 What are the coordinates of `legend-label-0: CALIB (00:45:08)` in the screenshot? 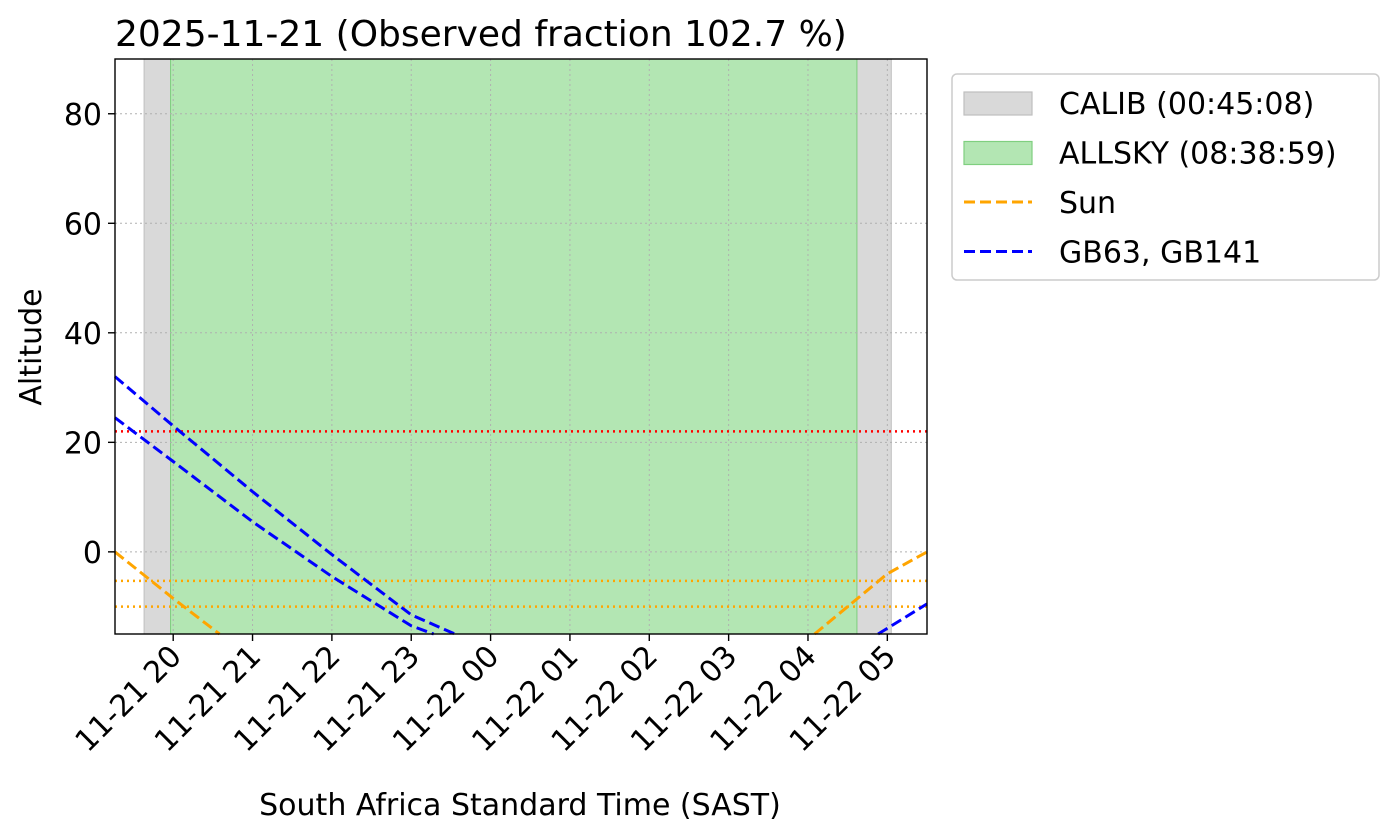 It's located at (1186, 104).